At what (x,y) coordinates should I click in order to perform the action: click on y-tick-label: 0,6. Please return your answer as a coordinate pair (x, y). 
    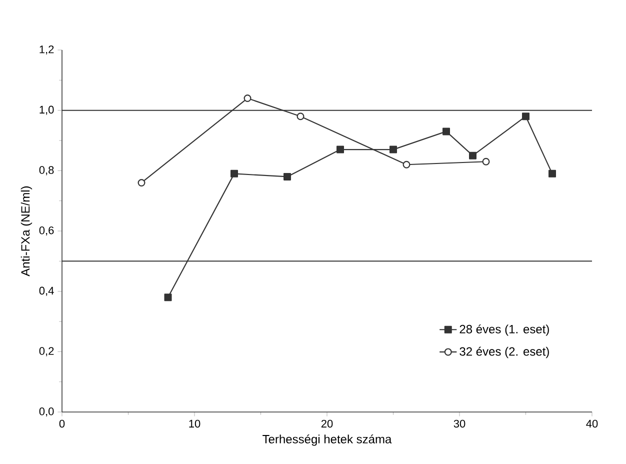
    Looking at the image, I should click on (46, 231).